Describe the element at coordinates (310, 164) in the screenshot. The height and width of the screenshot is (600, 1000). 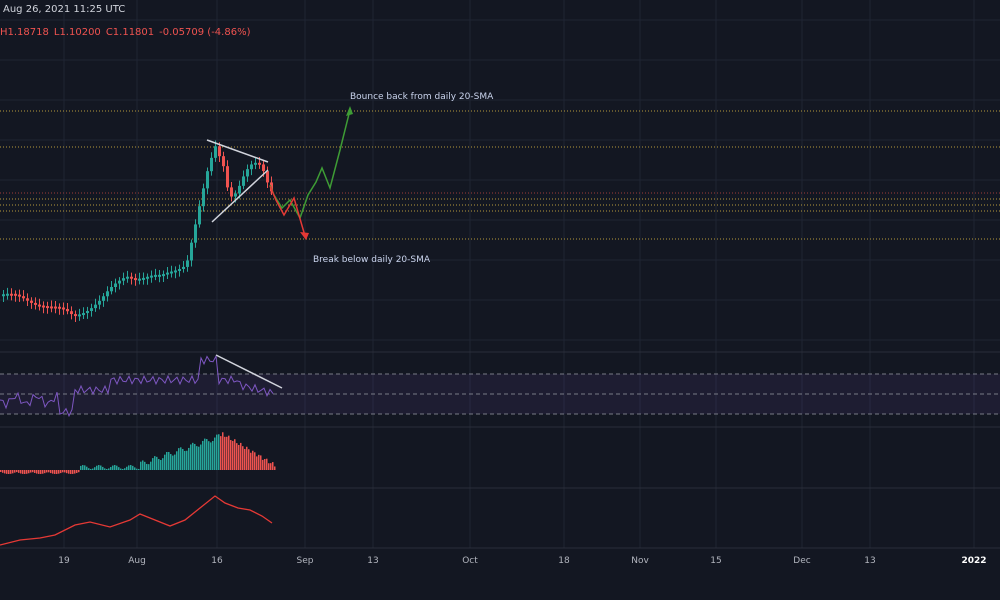
I see `bullish-path` at that location.